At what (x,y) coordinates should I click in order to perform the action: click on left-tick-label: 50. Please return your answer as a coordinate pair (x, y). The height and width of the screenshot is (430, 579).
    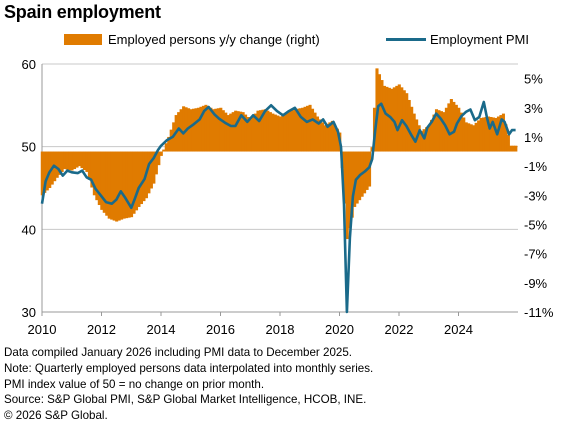
    Looking at the image, I should click on (29, 147).